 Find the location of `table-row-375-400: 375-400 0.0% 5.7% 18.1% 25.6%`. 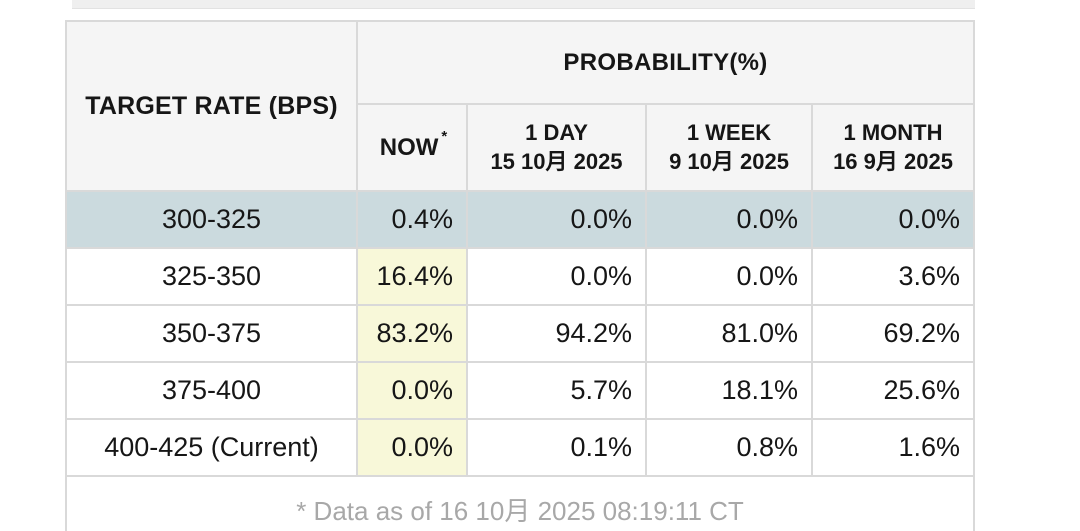

table-row-375-400: 375-400 0.0% 5.7% 18.1% 25.6% is located at coordinates (520, 390).